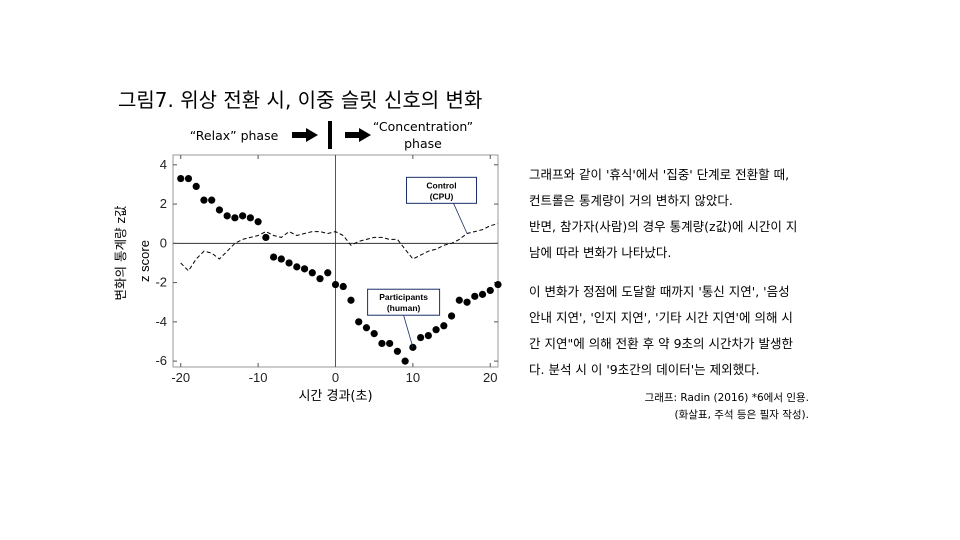 This screenshot has width=960, height=540. I want to click on source-line-1: 그래프: Radin (2016) *6에서 인용., so click(726, 398).